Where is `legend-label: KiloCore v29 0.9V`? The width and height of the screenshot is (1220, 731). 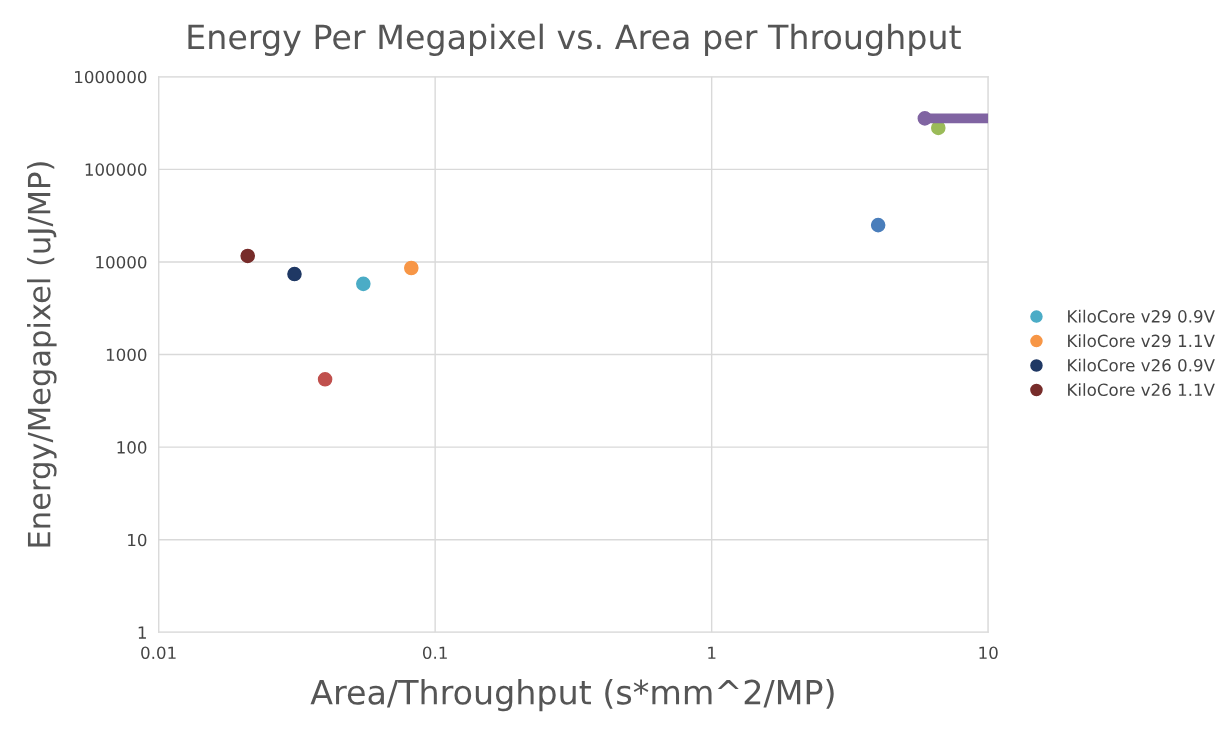 legend-label: KiloCore v29 0.9V is located at coordinates (1141, 316).